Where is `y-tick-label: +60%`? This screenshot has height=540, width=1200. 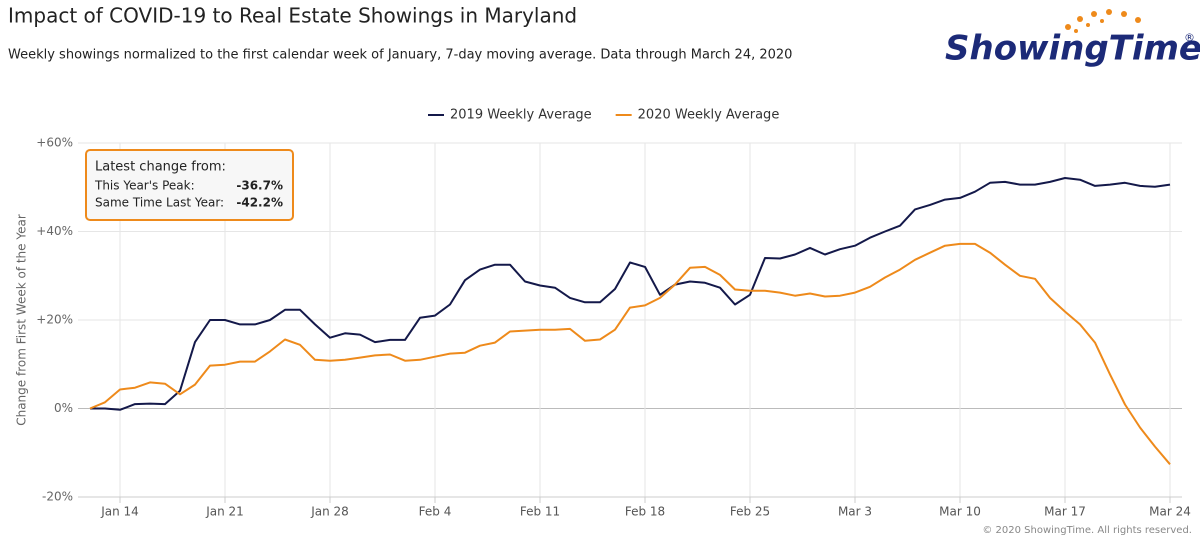 y-tick-label: +60% is located at coordinates (54, 143).